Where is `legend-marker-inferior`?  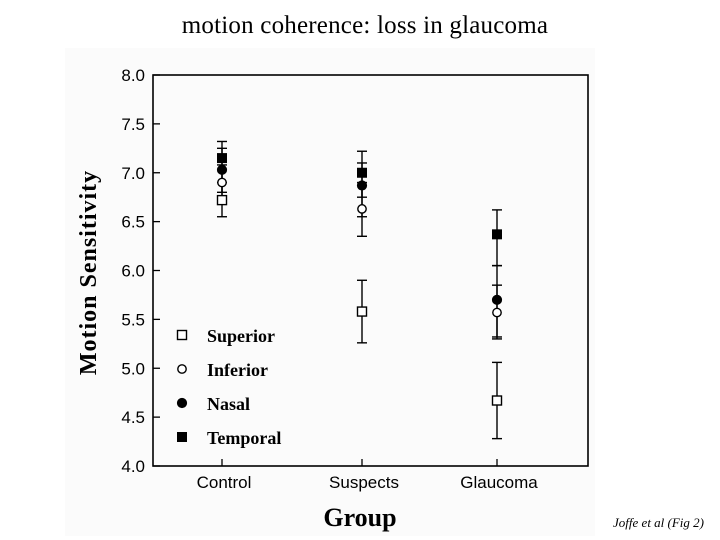 legend-marker-inferior is located at coordinates (182, 369).